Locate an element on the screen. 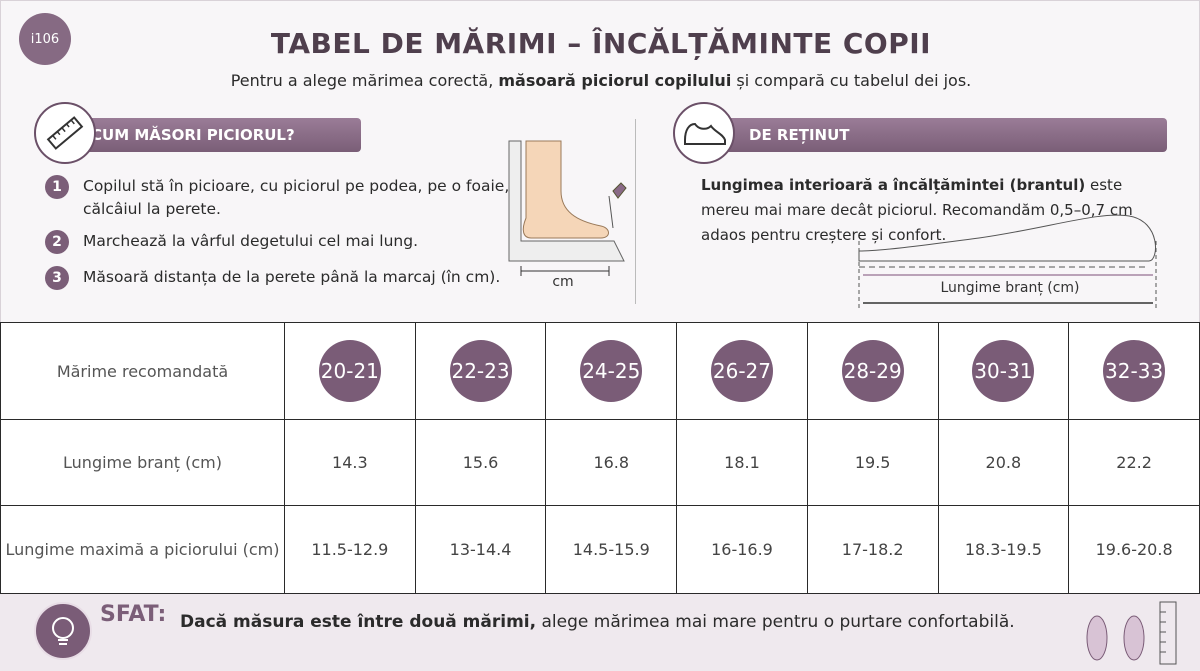 The height and width of the screenshot is (671, 1200). subtitle-start: Pentru a alege mărimea corectă, is located at coordinates (362, 80).